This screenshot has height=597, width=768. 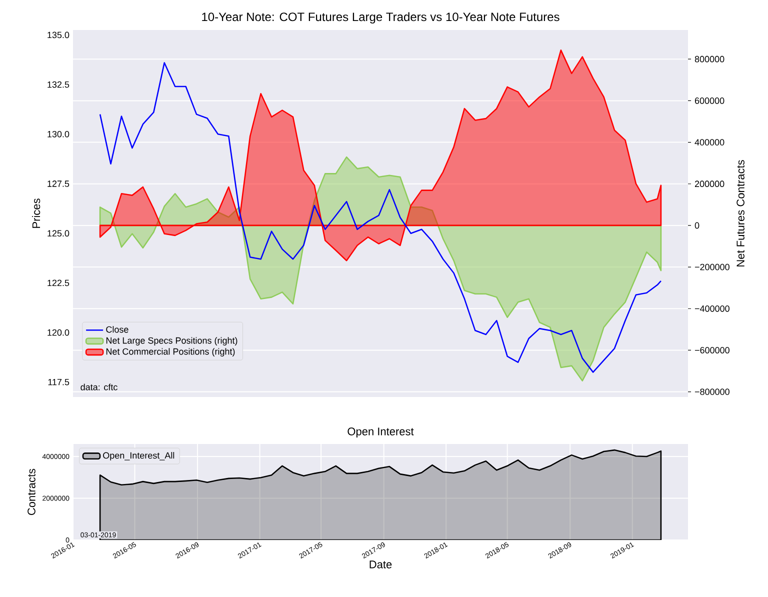 What do you see at coordinates (709, 142) in the screenshot?
I see `y2-tick-label: 400000` at bounding box center [709, 142].